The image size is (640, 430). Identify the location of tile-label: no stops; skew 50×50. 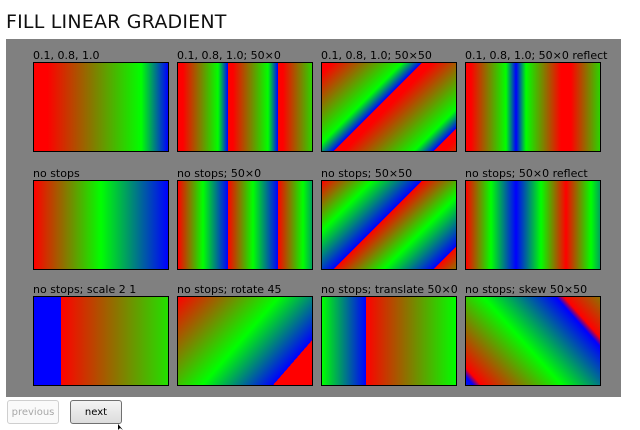
(526, 289).